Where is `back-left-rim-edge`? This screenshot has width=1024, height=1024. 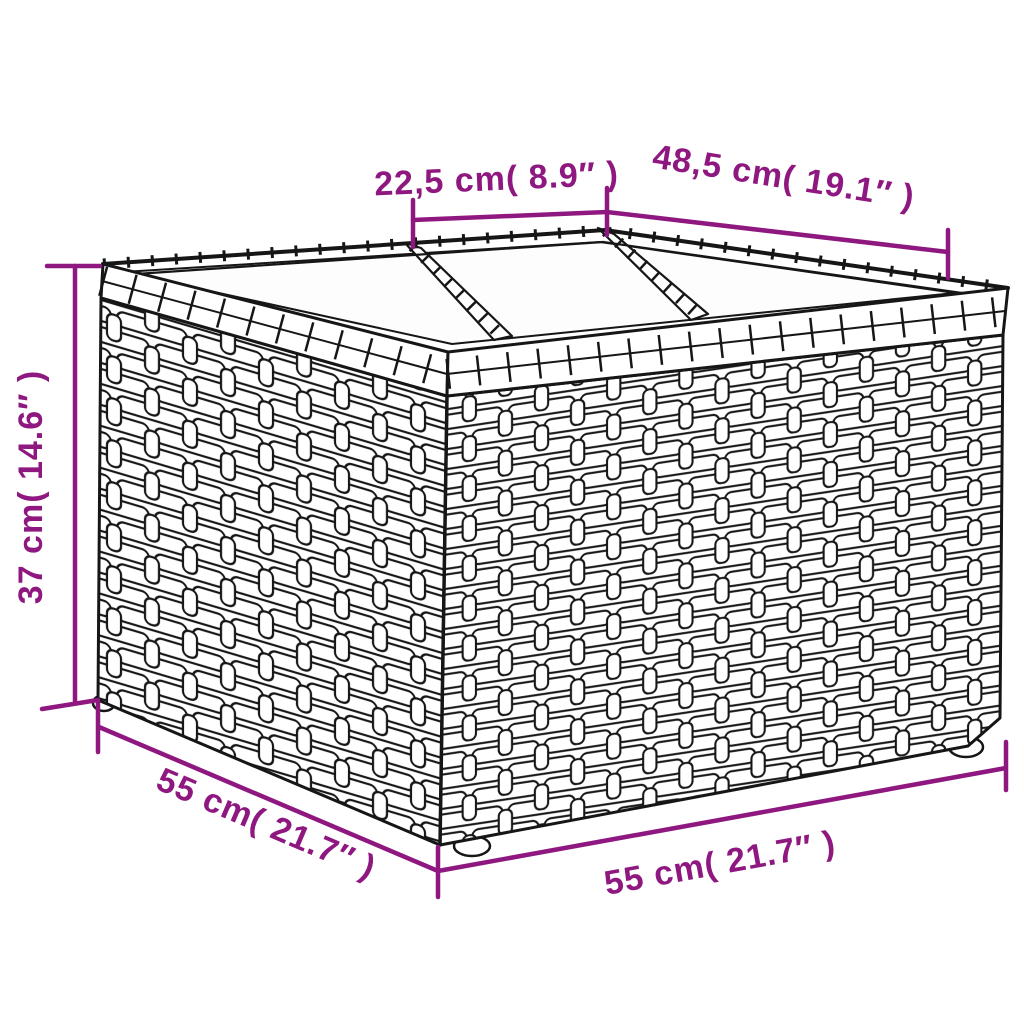
back-left-rim-edge is located at coordinates (354, 251).